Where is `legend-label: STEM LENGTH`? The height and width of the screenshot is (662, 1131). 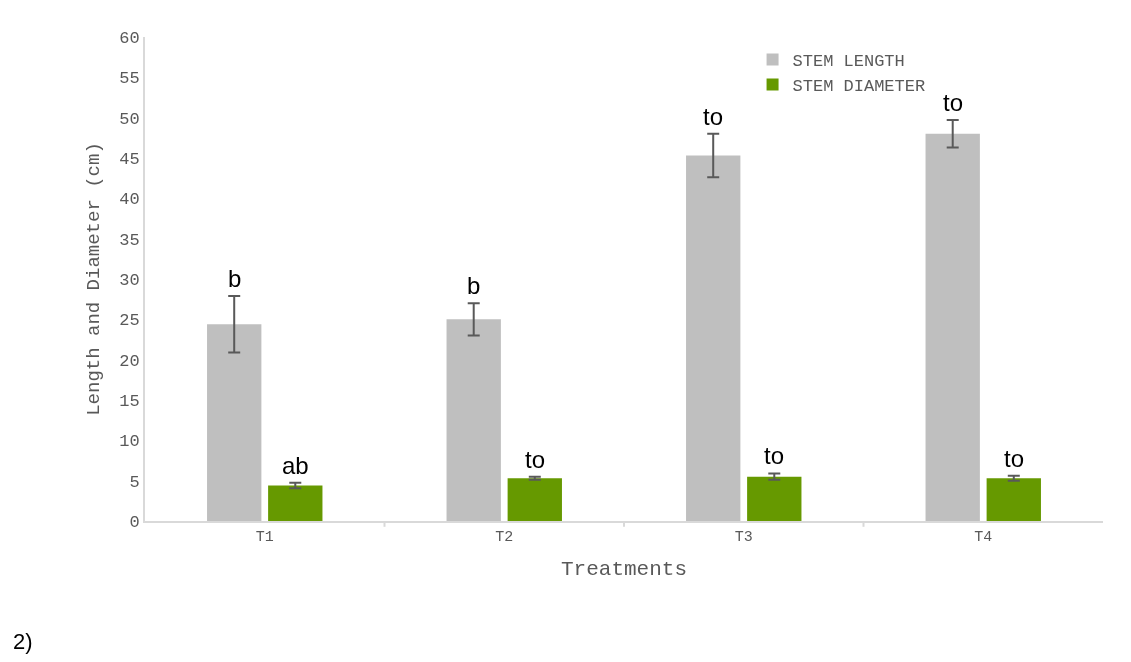 legend-label: STEM LENGTH is located at coordinates (848, 62).